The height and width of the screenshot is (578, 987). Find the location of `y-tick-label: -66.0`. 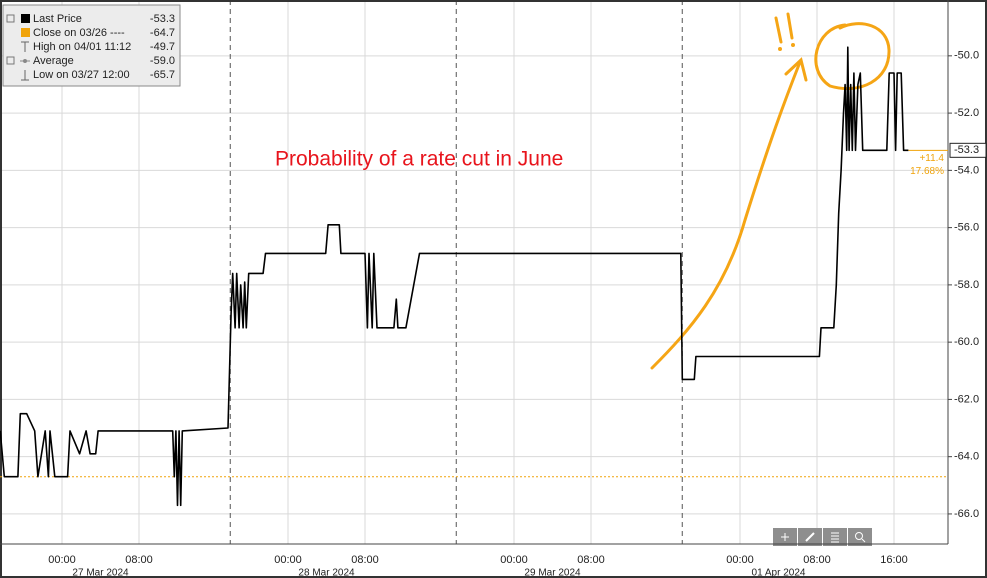

y-tick-label: -66.0 is located at coordinates (966, 514).